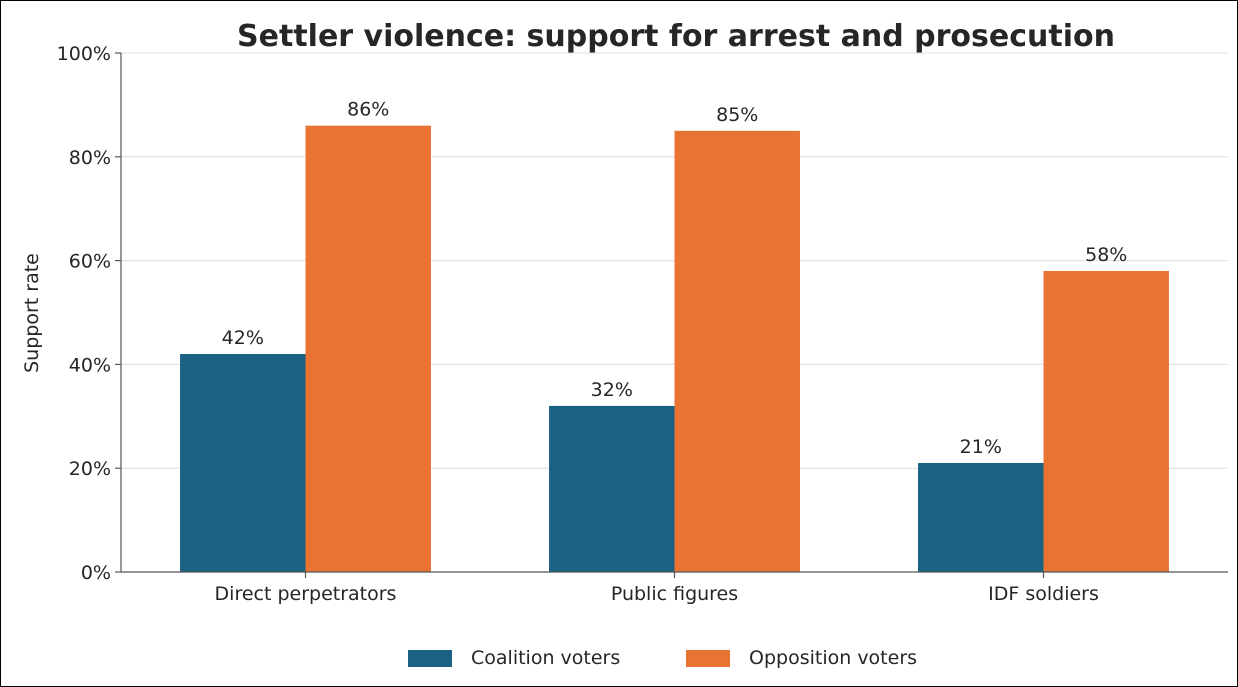 Image resolution: width=1238 pixels, height=687 pixels. What do you see at coordinates (833, 658) in the screenshot?
I see `legend-label: Opposition voters` at bounding box center [833, 658].